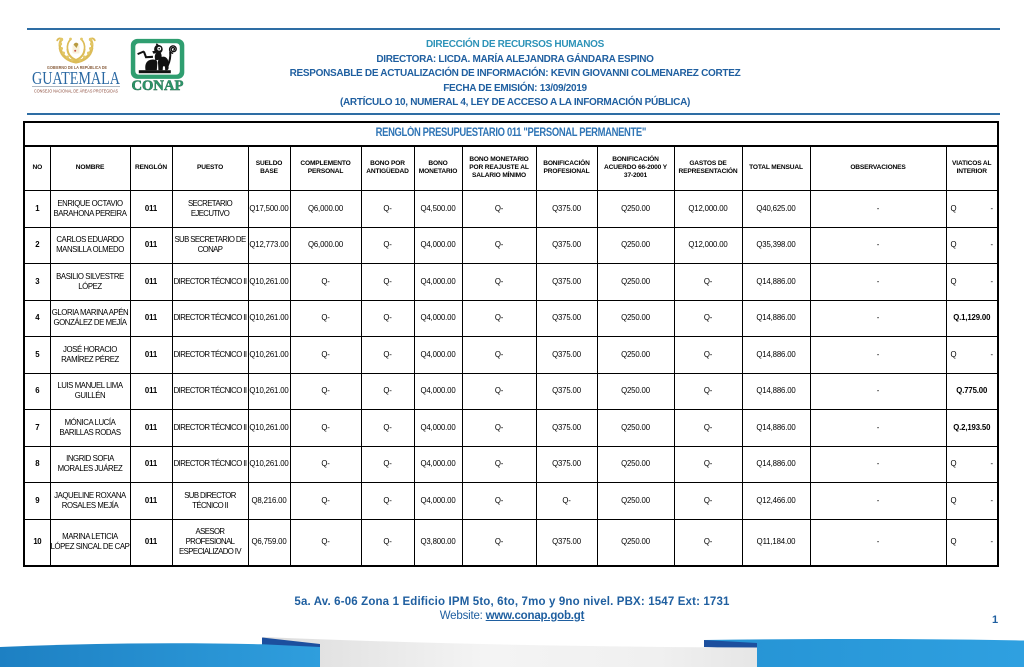 This screenshot has width=1024, height=667. What do you see at coordinates (158, 85) in the screenshot?
I see `svg-text: CONAP` at bounding box center [158, 85].